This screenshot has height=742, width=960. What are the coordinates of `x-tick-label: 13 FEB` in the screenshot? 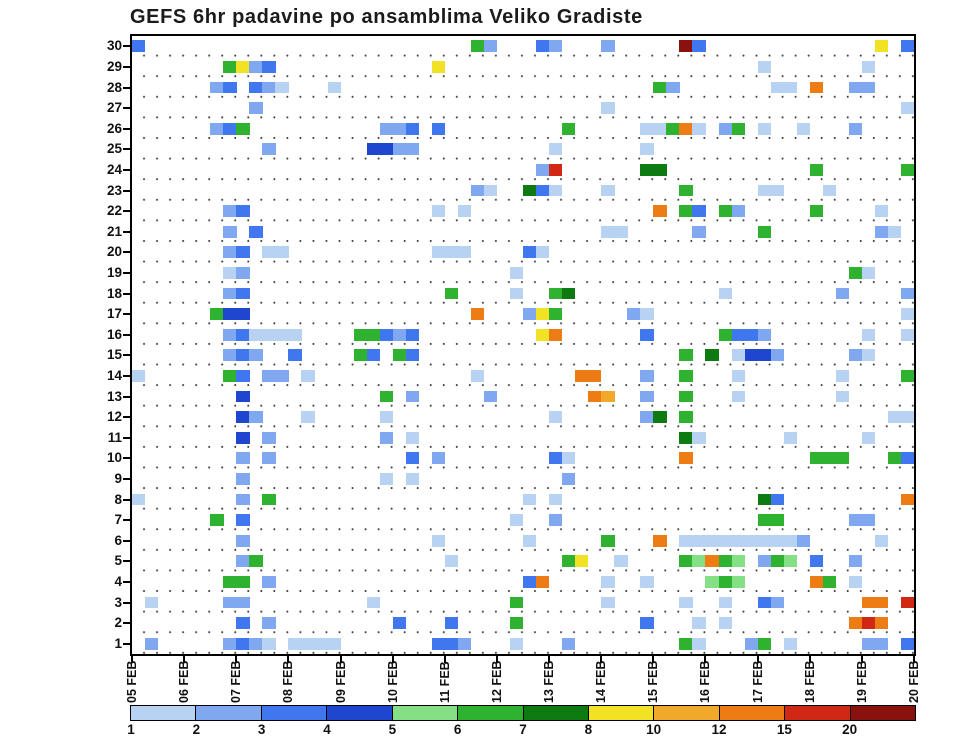 It's located at (549, 681).